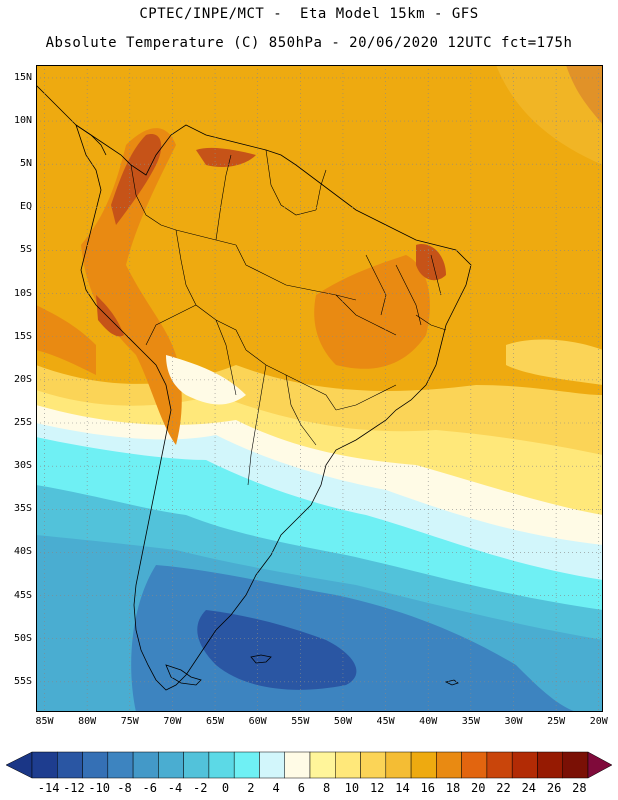 The width and height of the screenshot is (618, 800). Describe the element at coordinates (149, 788) in the screenshot. I see `colorbar-tick-label: -6` at that location.